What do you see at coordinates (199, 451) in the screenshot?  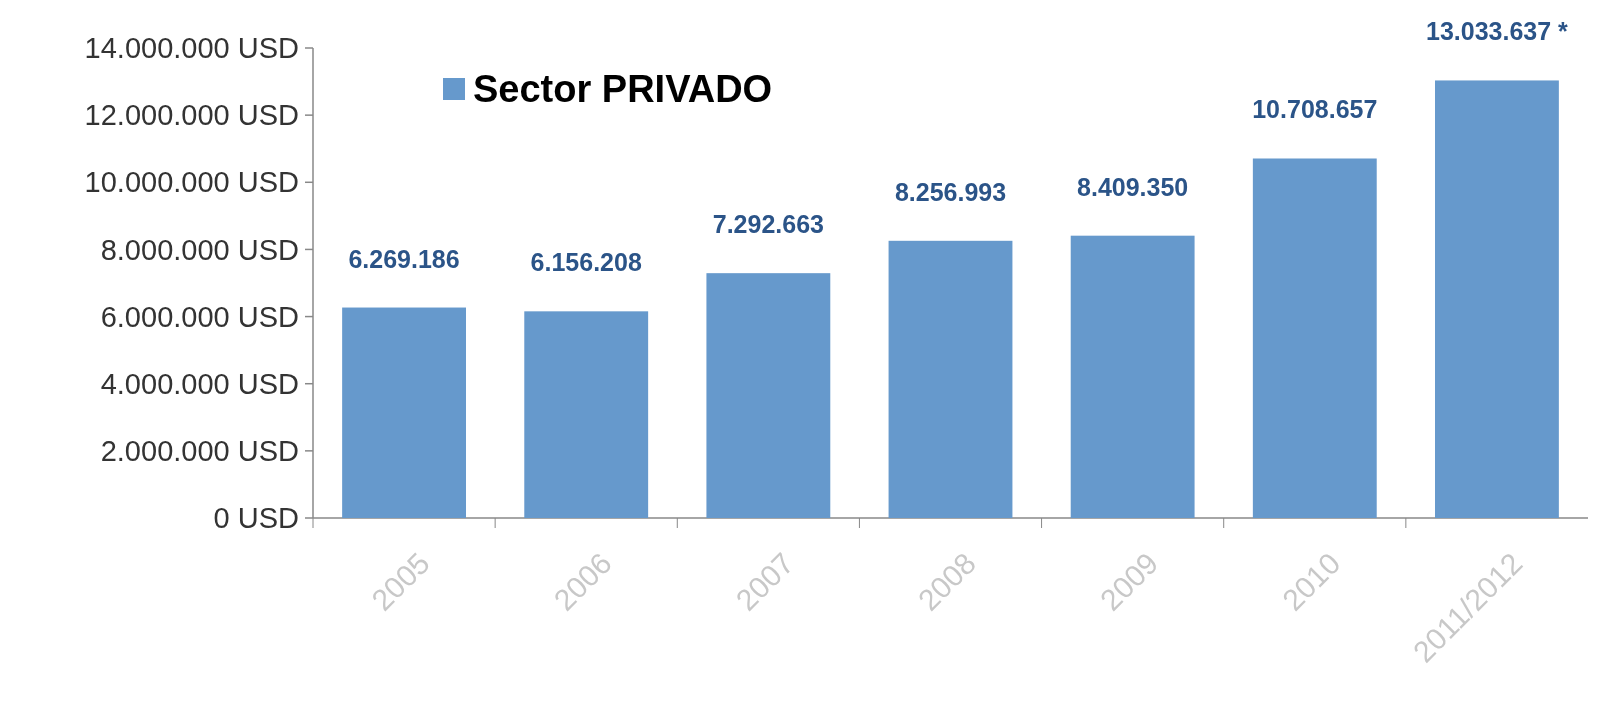 I see `y-tick-label: 2.000.000 USD` at bounding box center [199, 451].